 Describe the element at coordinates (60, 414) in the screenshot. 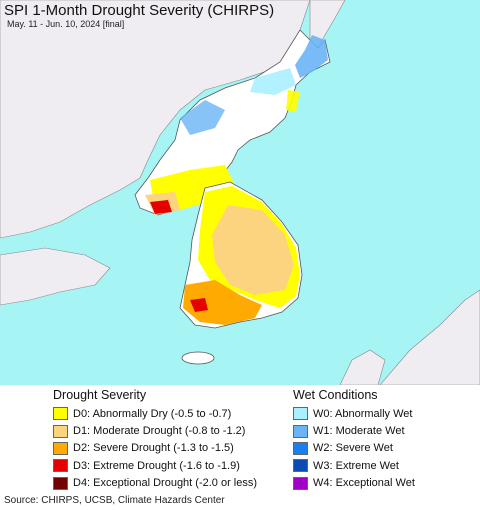

I see `legend-swatch-d0` at that location.